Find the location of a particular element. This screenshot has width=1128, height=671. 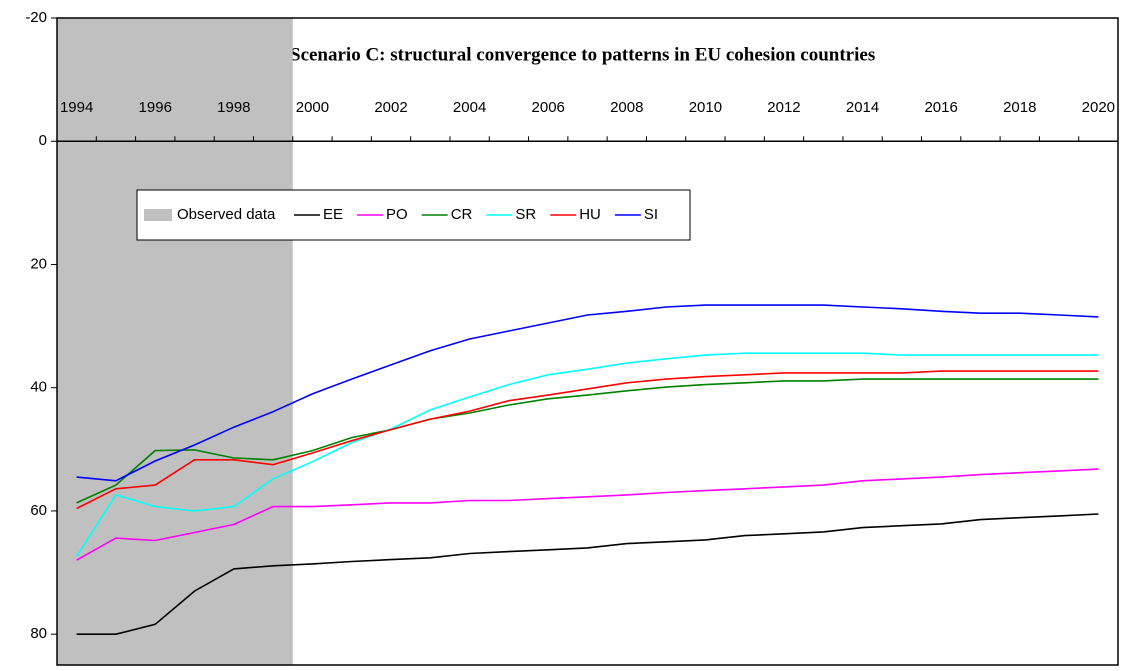

legend-box is located at coordinates (413, 215).